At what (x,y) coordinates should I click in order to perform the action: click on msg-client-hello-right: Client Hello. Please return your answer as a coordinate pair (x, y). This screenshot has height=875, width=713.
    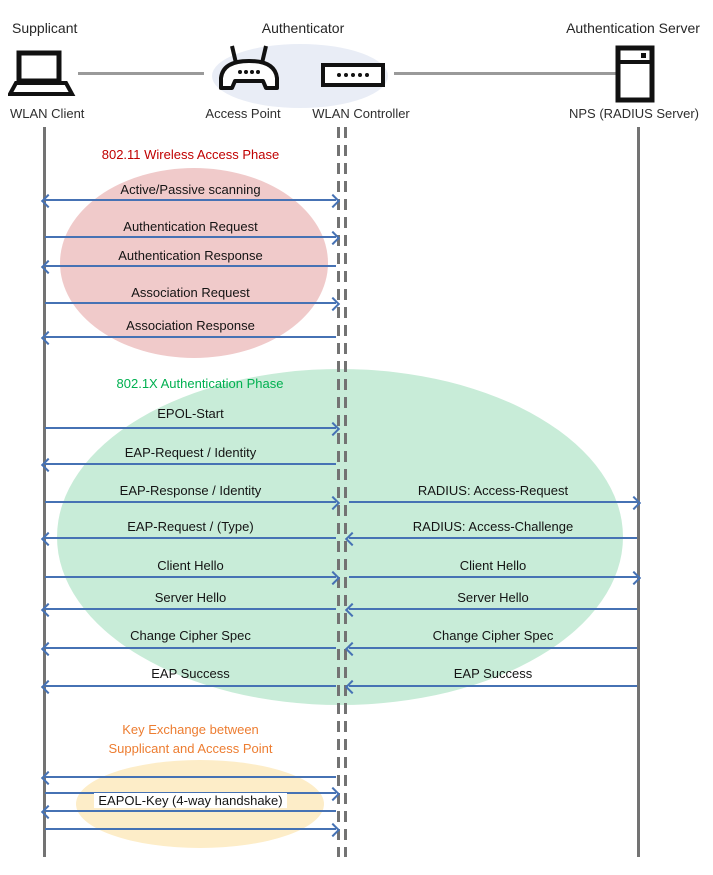
    Looking at the image, I should click on (493, 565).